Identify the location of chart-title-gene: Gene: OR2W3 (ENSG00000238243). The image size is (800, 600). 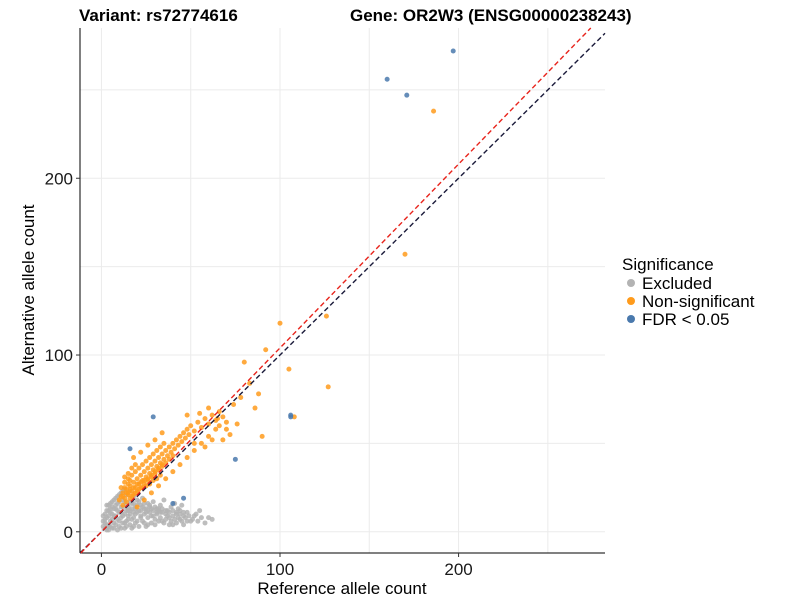
(491, 15).